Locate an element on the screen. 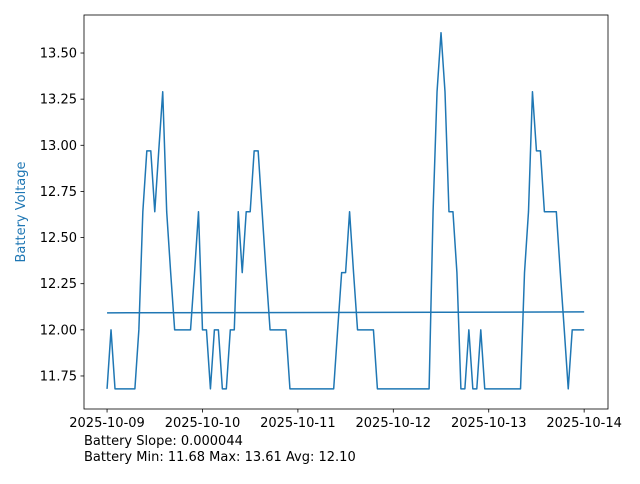 This screenshot has height=484, width=640. series-line is located at coordinates (346, 312).